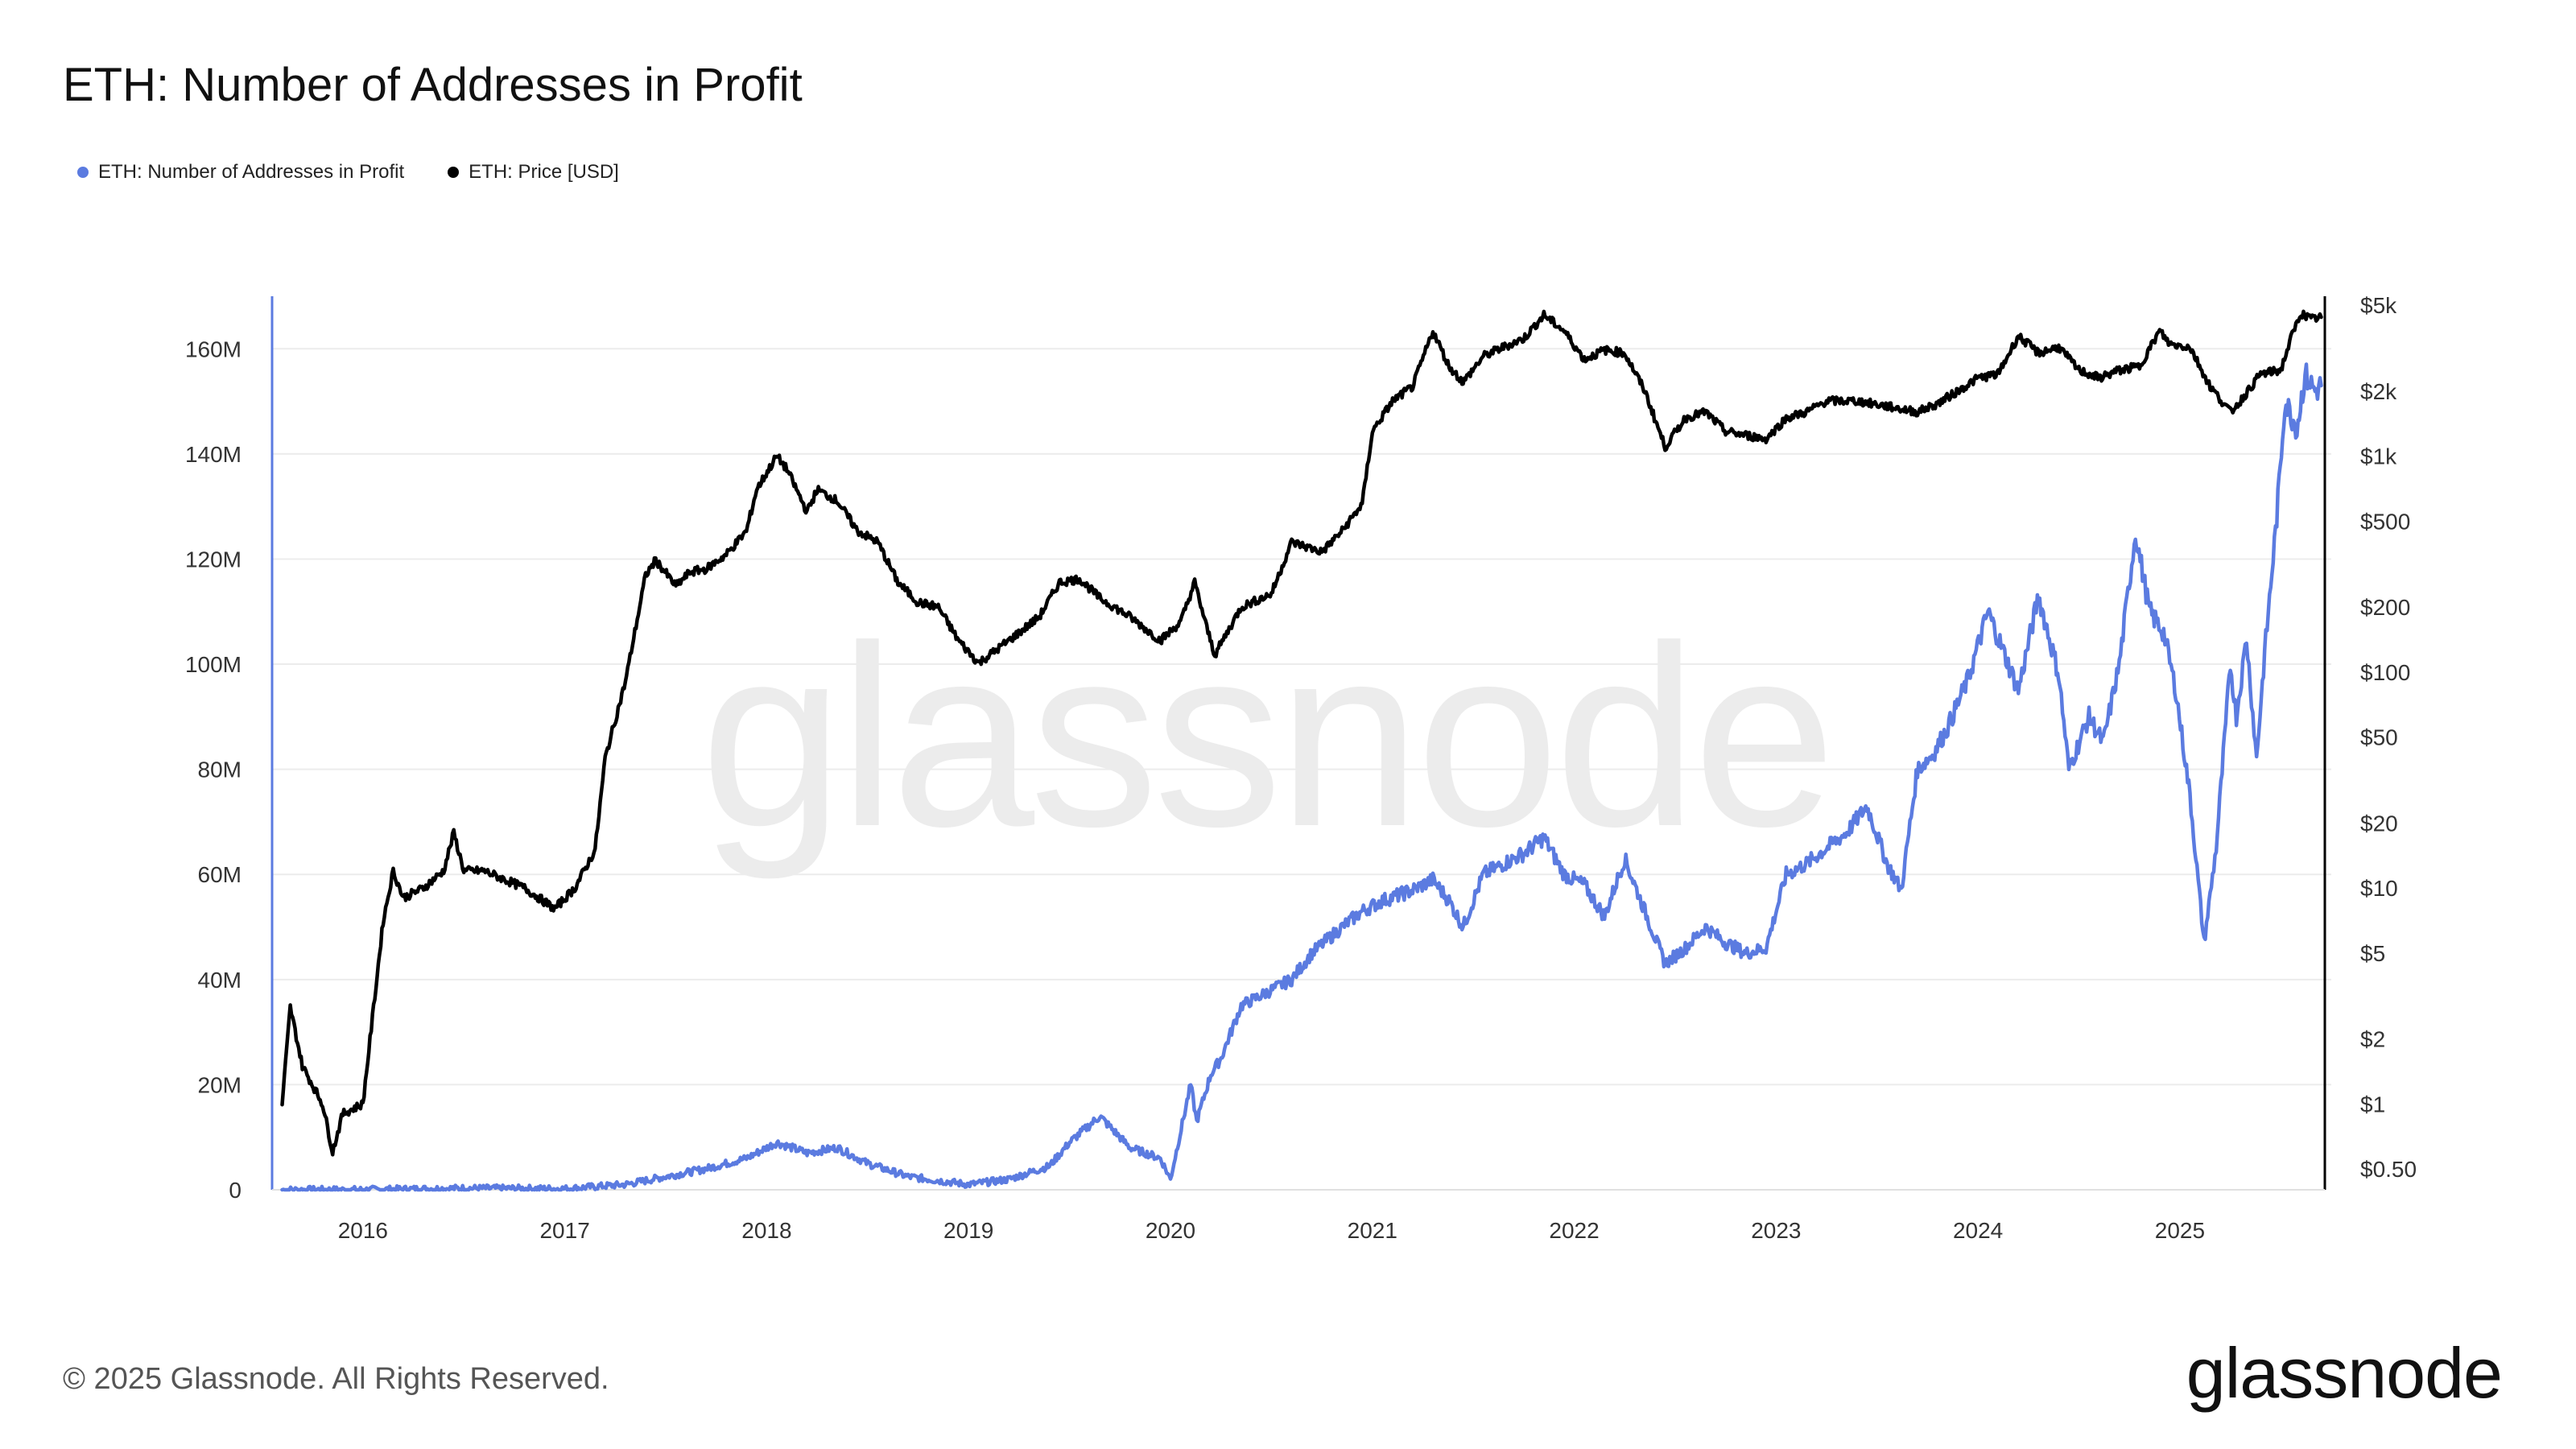 The height and width of the screenshot is (1449, 2576). What do you see at coordinates (2379, 823) in the screenshot?
I see `y-right-tick-label: $20` at bounding box center [2379, 823].